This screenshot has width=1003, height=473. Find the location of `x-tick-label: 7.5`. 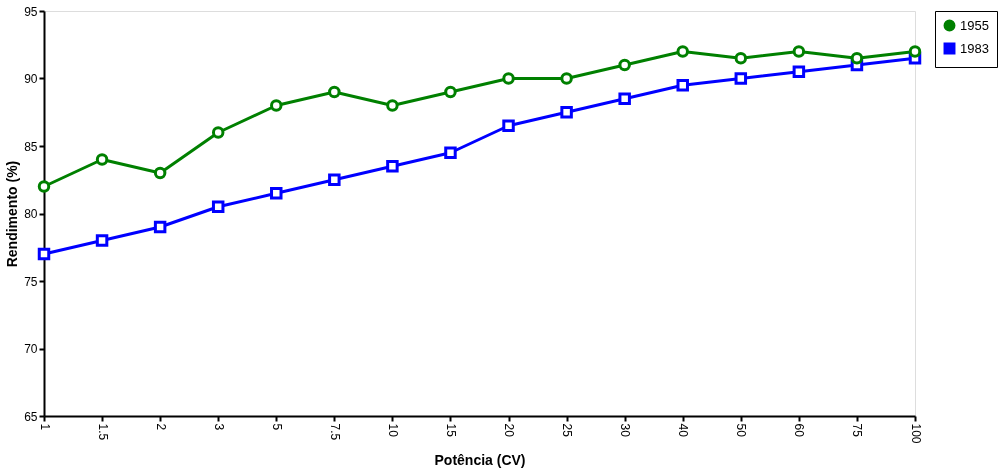

x-tick-label: 7.5 is located at coordinates (334, 432).